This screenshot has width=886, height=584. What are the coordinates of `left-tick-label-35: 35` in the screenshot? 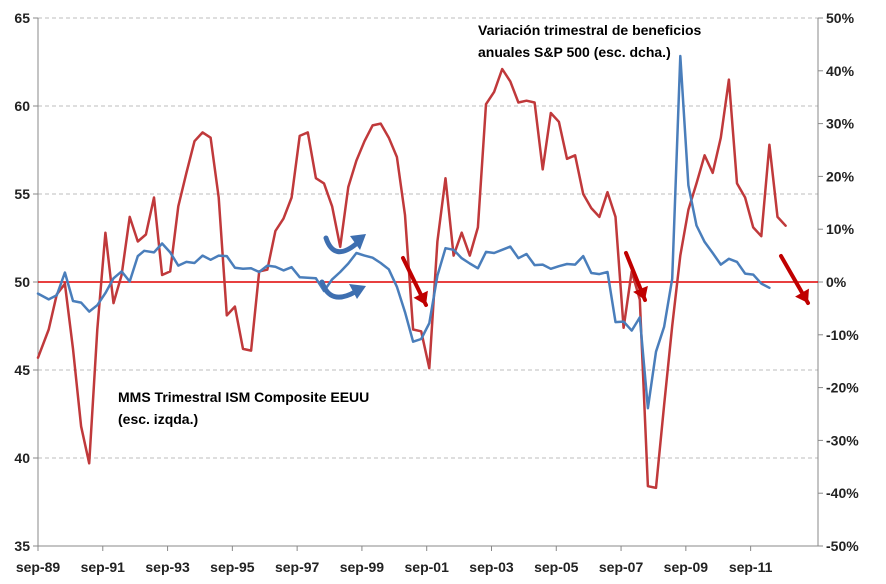 It's located at (22, 546).